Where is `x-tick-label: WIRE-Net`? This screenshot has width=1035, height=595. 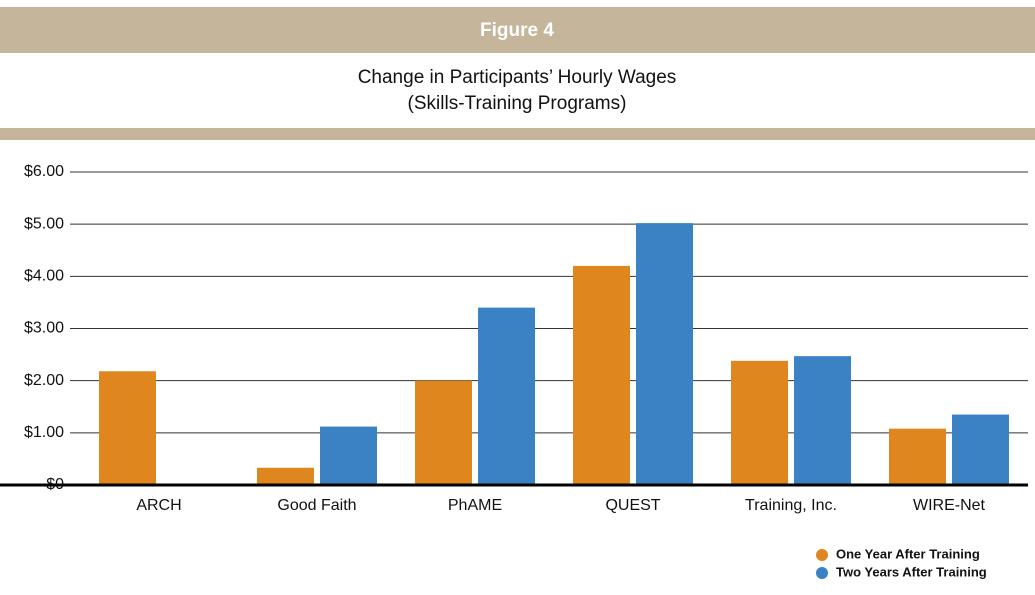
x-tick-label: WIRE-Net is located at coordinates (949, 505).